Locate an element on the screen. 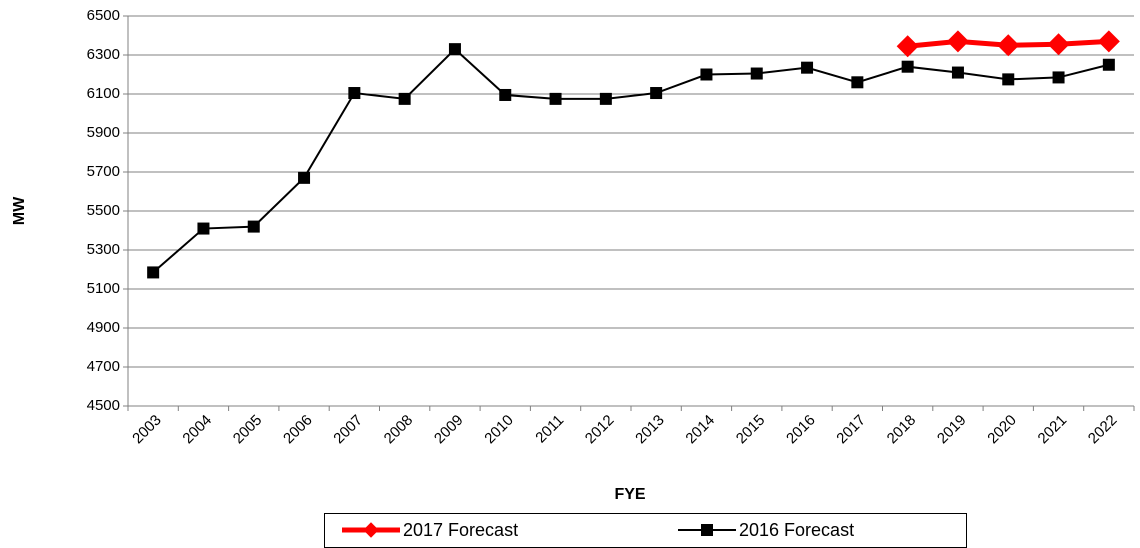 The image size is (1140, 548). x-tick-label: 2003 is located at coordinates (147, 430).